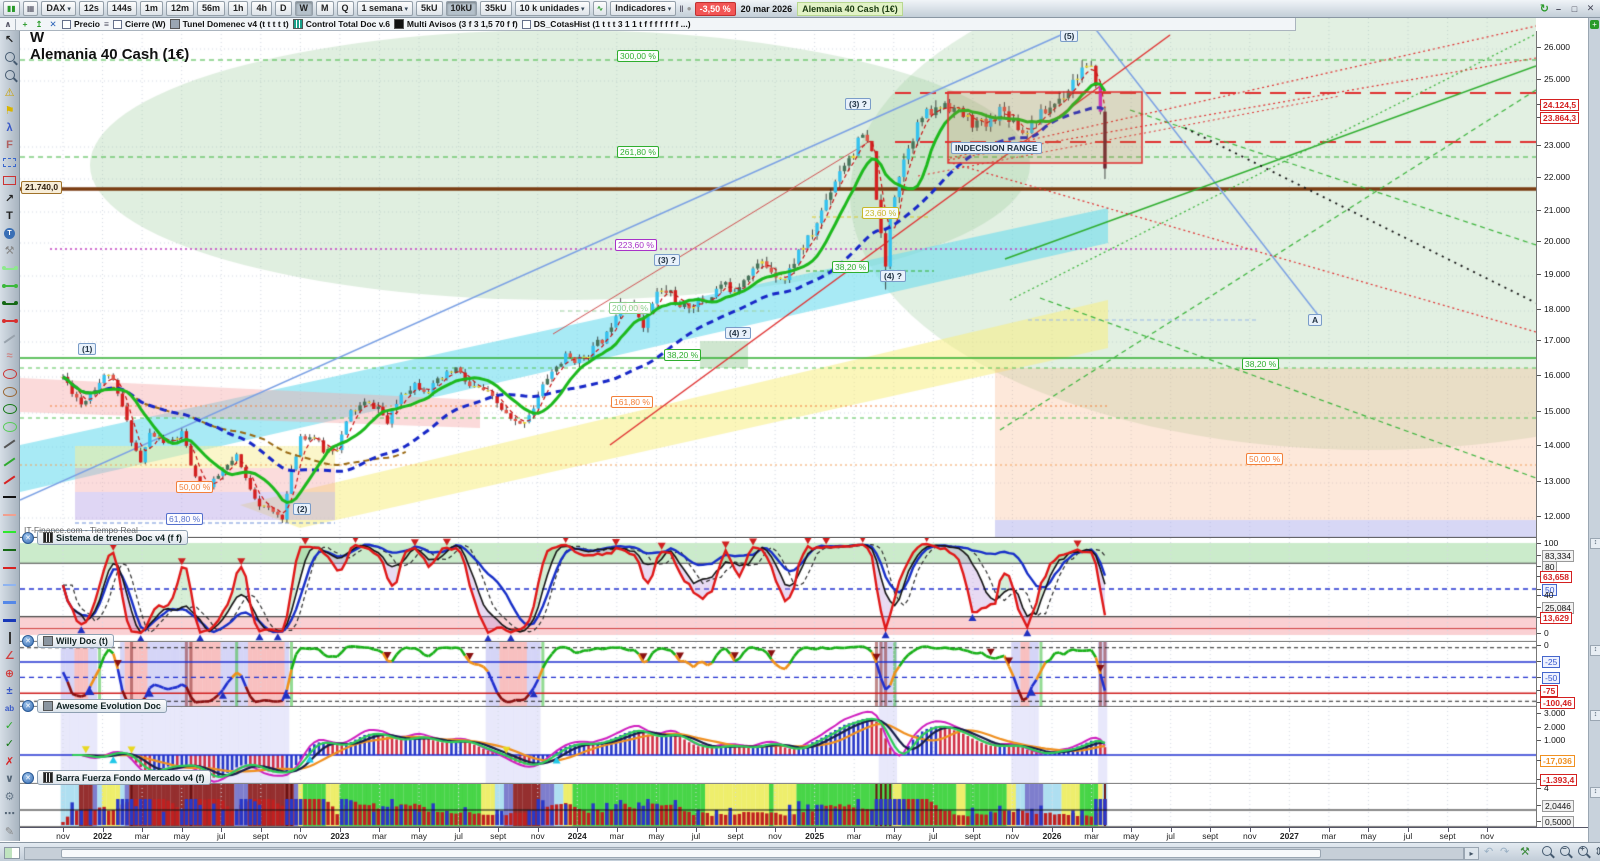 This screenshot has width=1600, height=861. I want to click on timeframe-button-56m: 56m, so click(210, 8).